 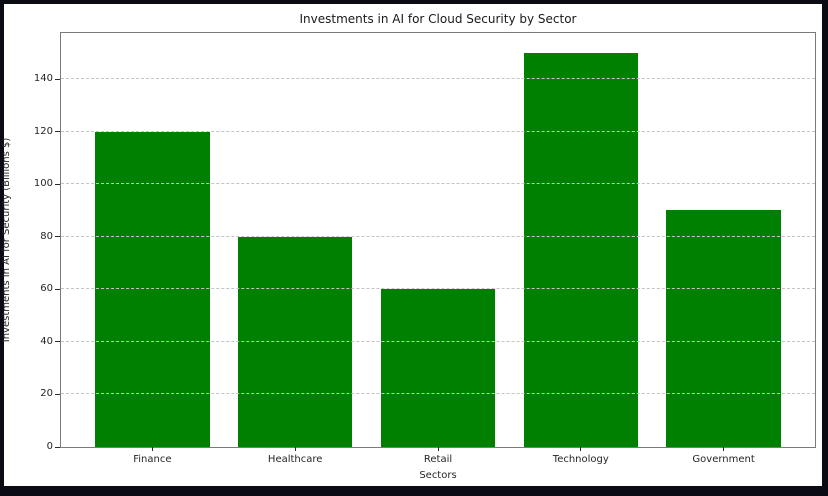 What do you see at coordinates (723, 328) in the screenshot?
I see `bar-government` at bounding box center [723, 328].